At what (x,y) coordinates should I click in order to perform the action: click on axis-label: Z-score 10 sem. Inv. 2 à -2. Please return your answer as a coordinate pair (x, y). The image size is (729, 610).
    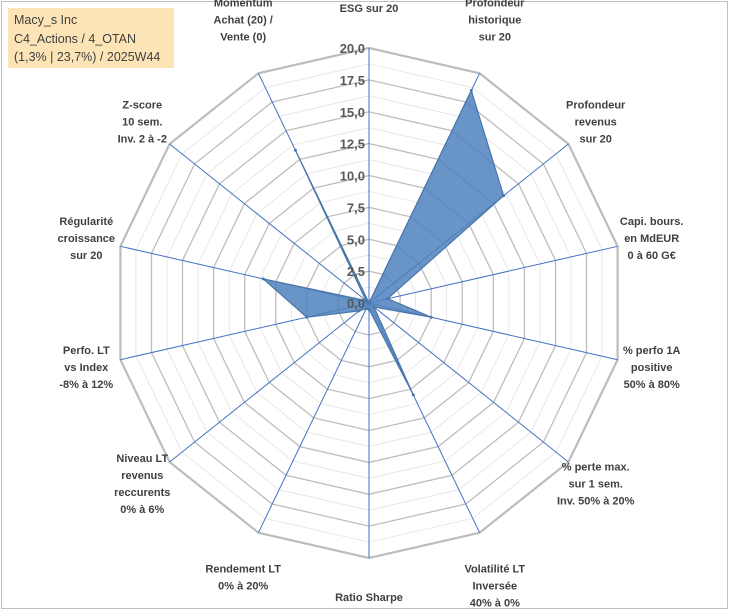
    Looking at the image, I should click on (142, 123).